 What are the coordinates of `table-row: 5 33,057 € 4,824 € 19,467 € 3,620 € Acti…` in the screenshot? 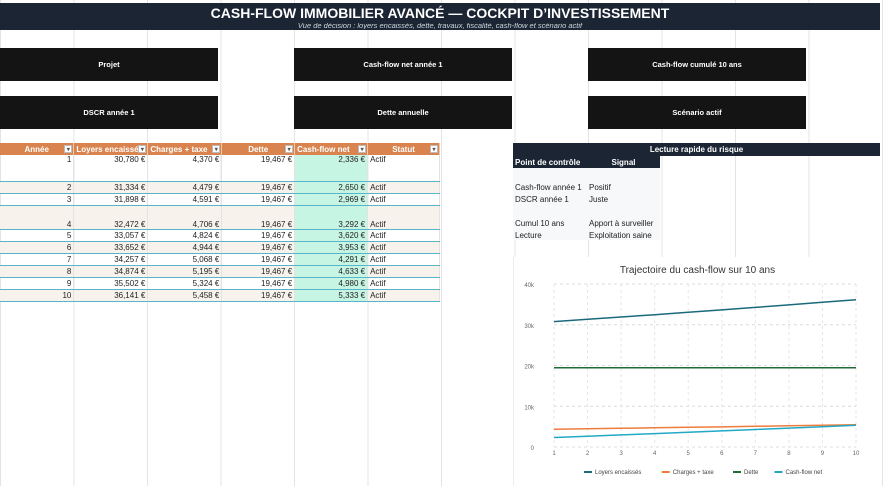 It's located at (220, 235).